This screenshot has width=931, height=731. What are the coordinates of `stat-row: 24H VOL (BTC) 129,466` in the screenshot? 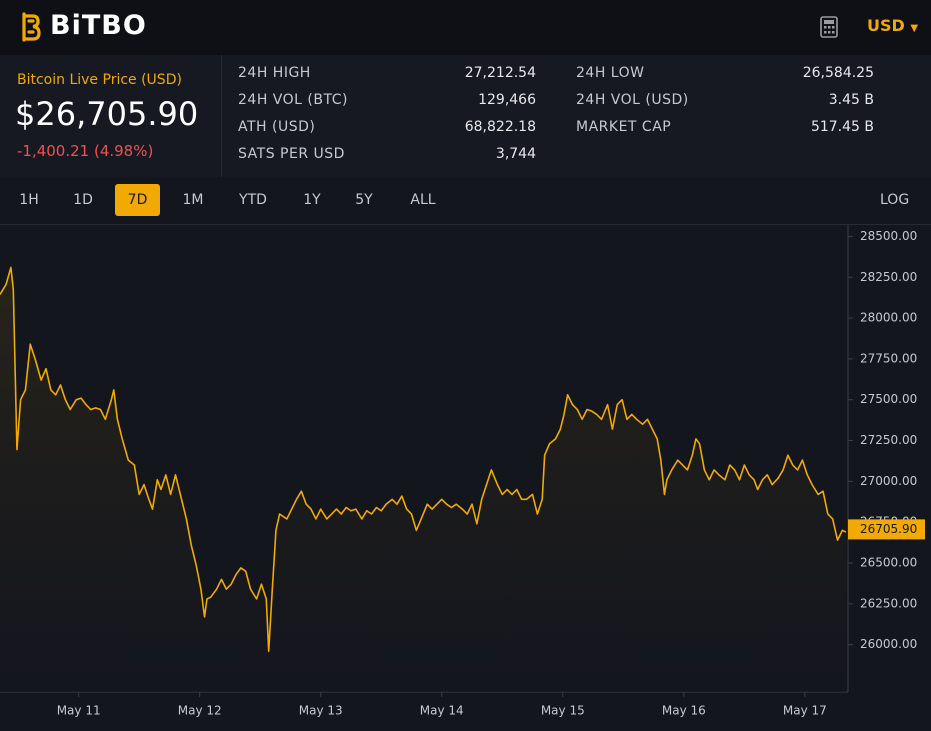 It's located at (387, 101).